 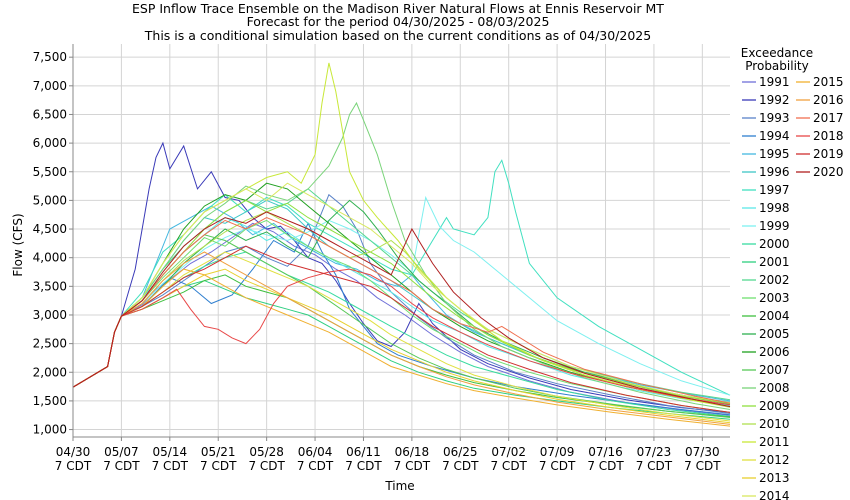 I want to click on legend-label-2007: 2007, so click(x=774, y=370).